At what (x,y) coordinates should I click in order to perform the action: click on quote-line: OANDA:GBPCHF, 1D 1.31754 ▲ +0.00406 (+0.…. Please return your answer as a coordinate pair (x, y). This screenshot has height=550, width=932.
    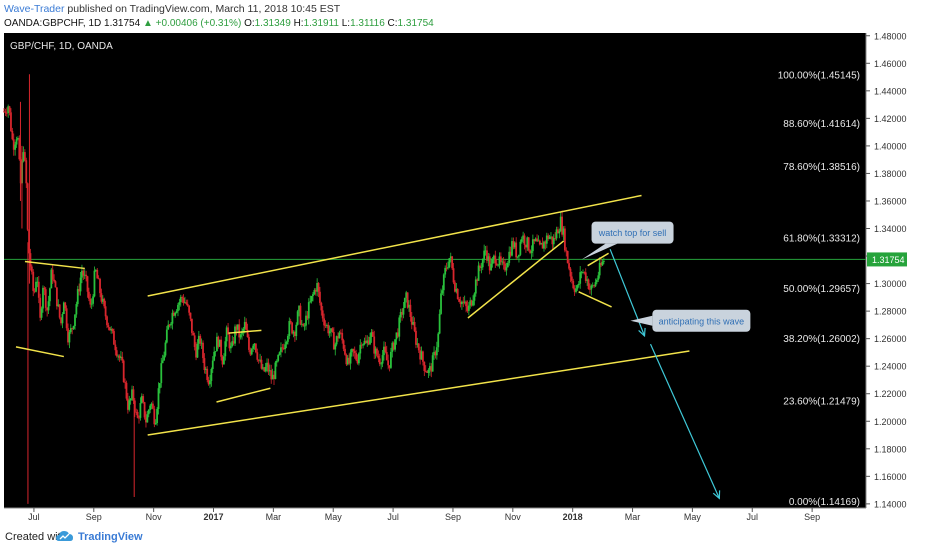
    Looking at the image, I should click on (219, 23).